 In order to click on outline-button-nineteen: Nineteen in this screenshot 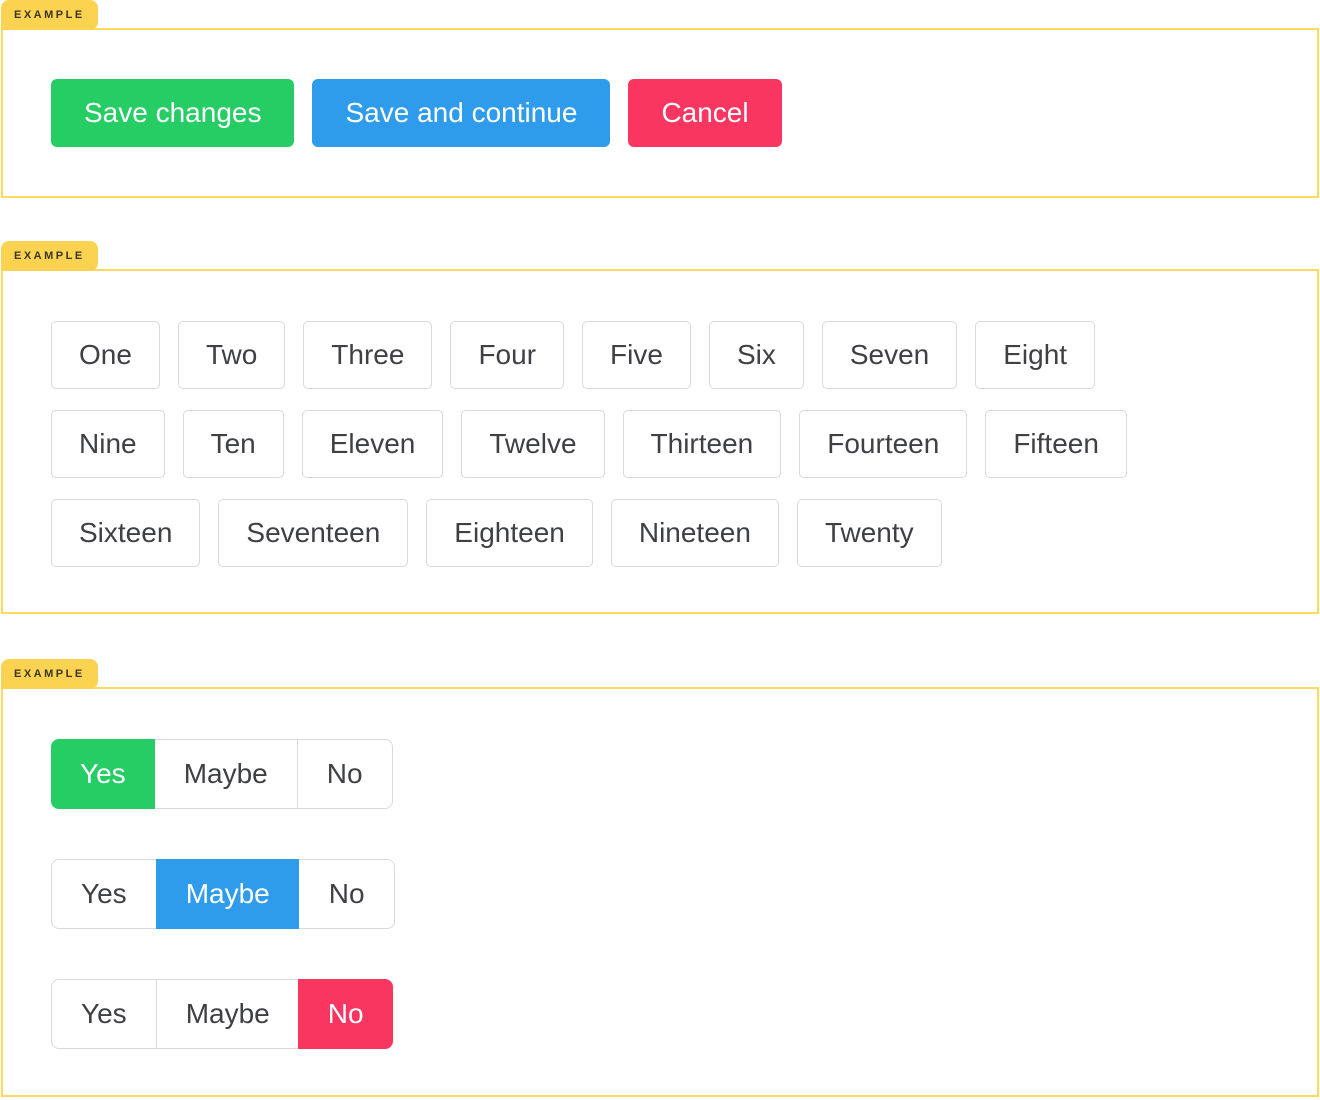, I will do `click(694, 533)`.